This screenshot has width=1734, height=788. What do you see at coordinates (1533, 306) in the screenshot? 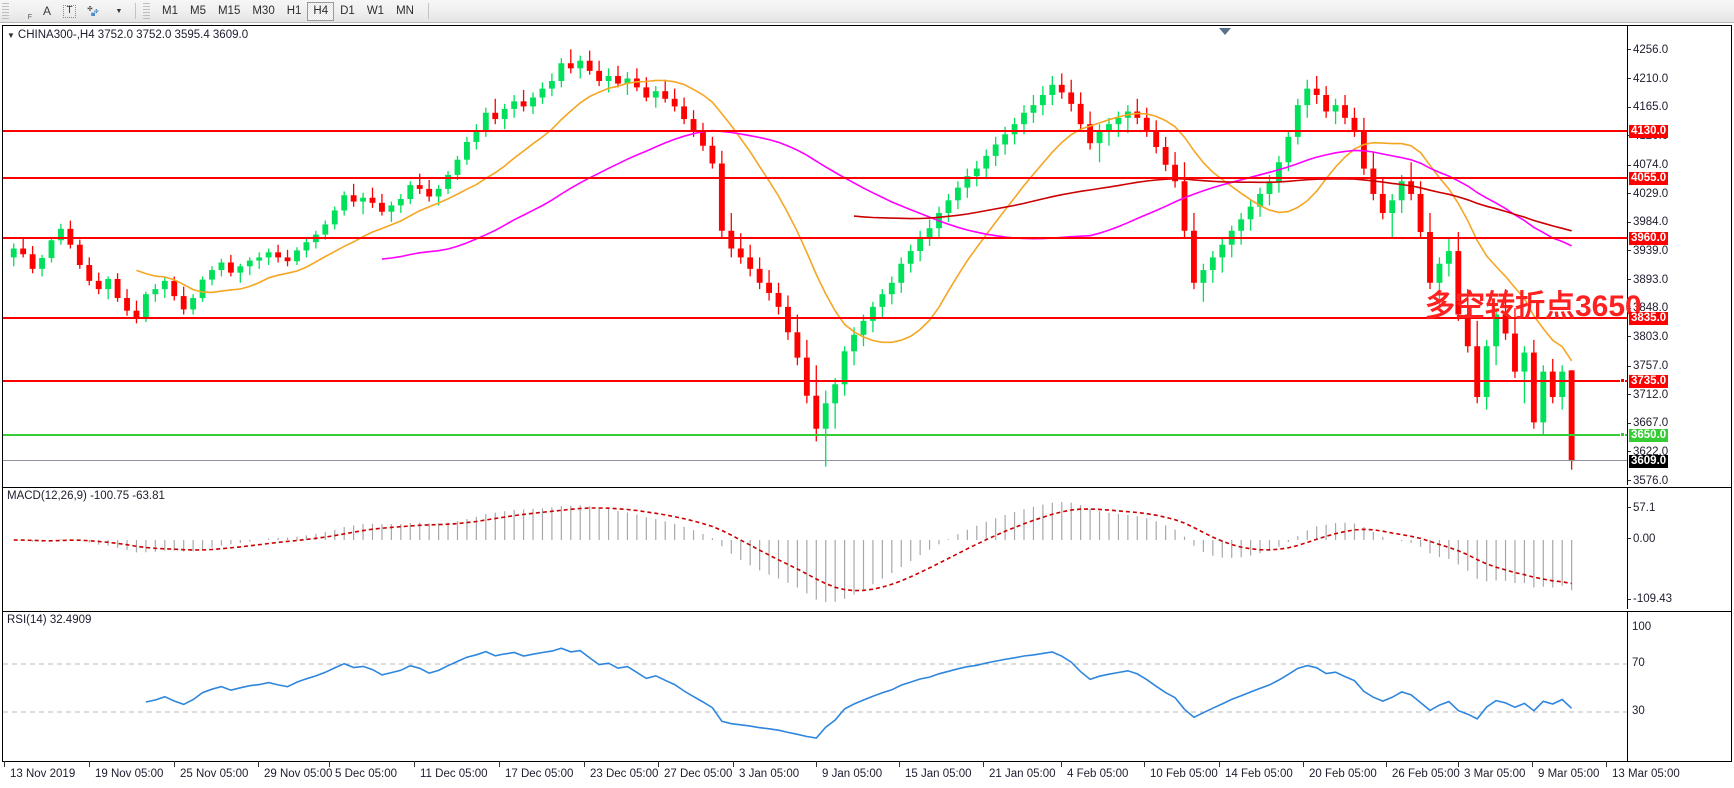
I see `chart-annotation-text: 多空转折点3650` at bounding box center [1533, 306].